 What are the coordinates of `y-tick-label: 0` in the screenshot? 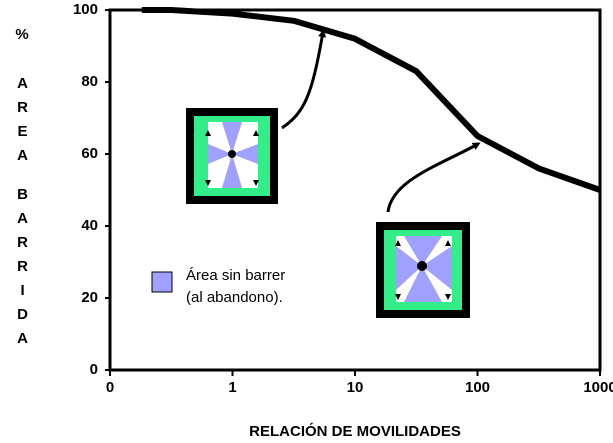 It's located at (94, 369).